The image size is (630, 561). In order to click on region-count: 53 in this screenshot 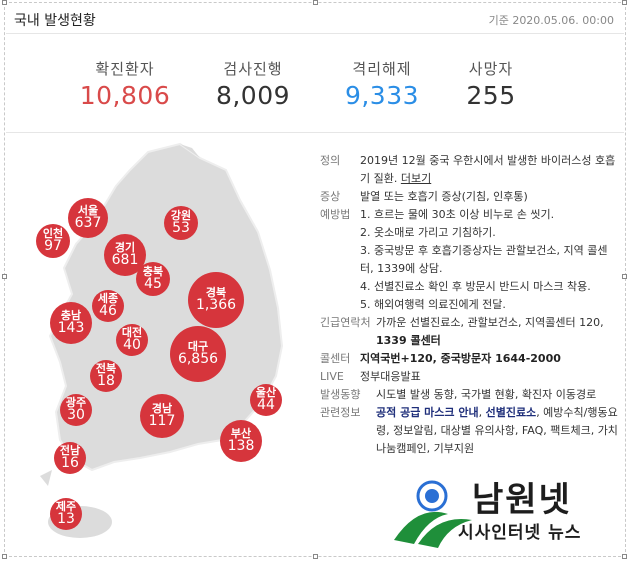, I will do `click(181, 228)`.